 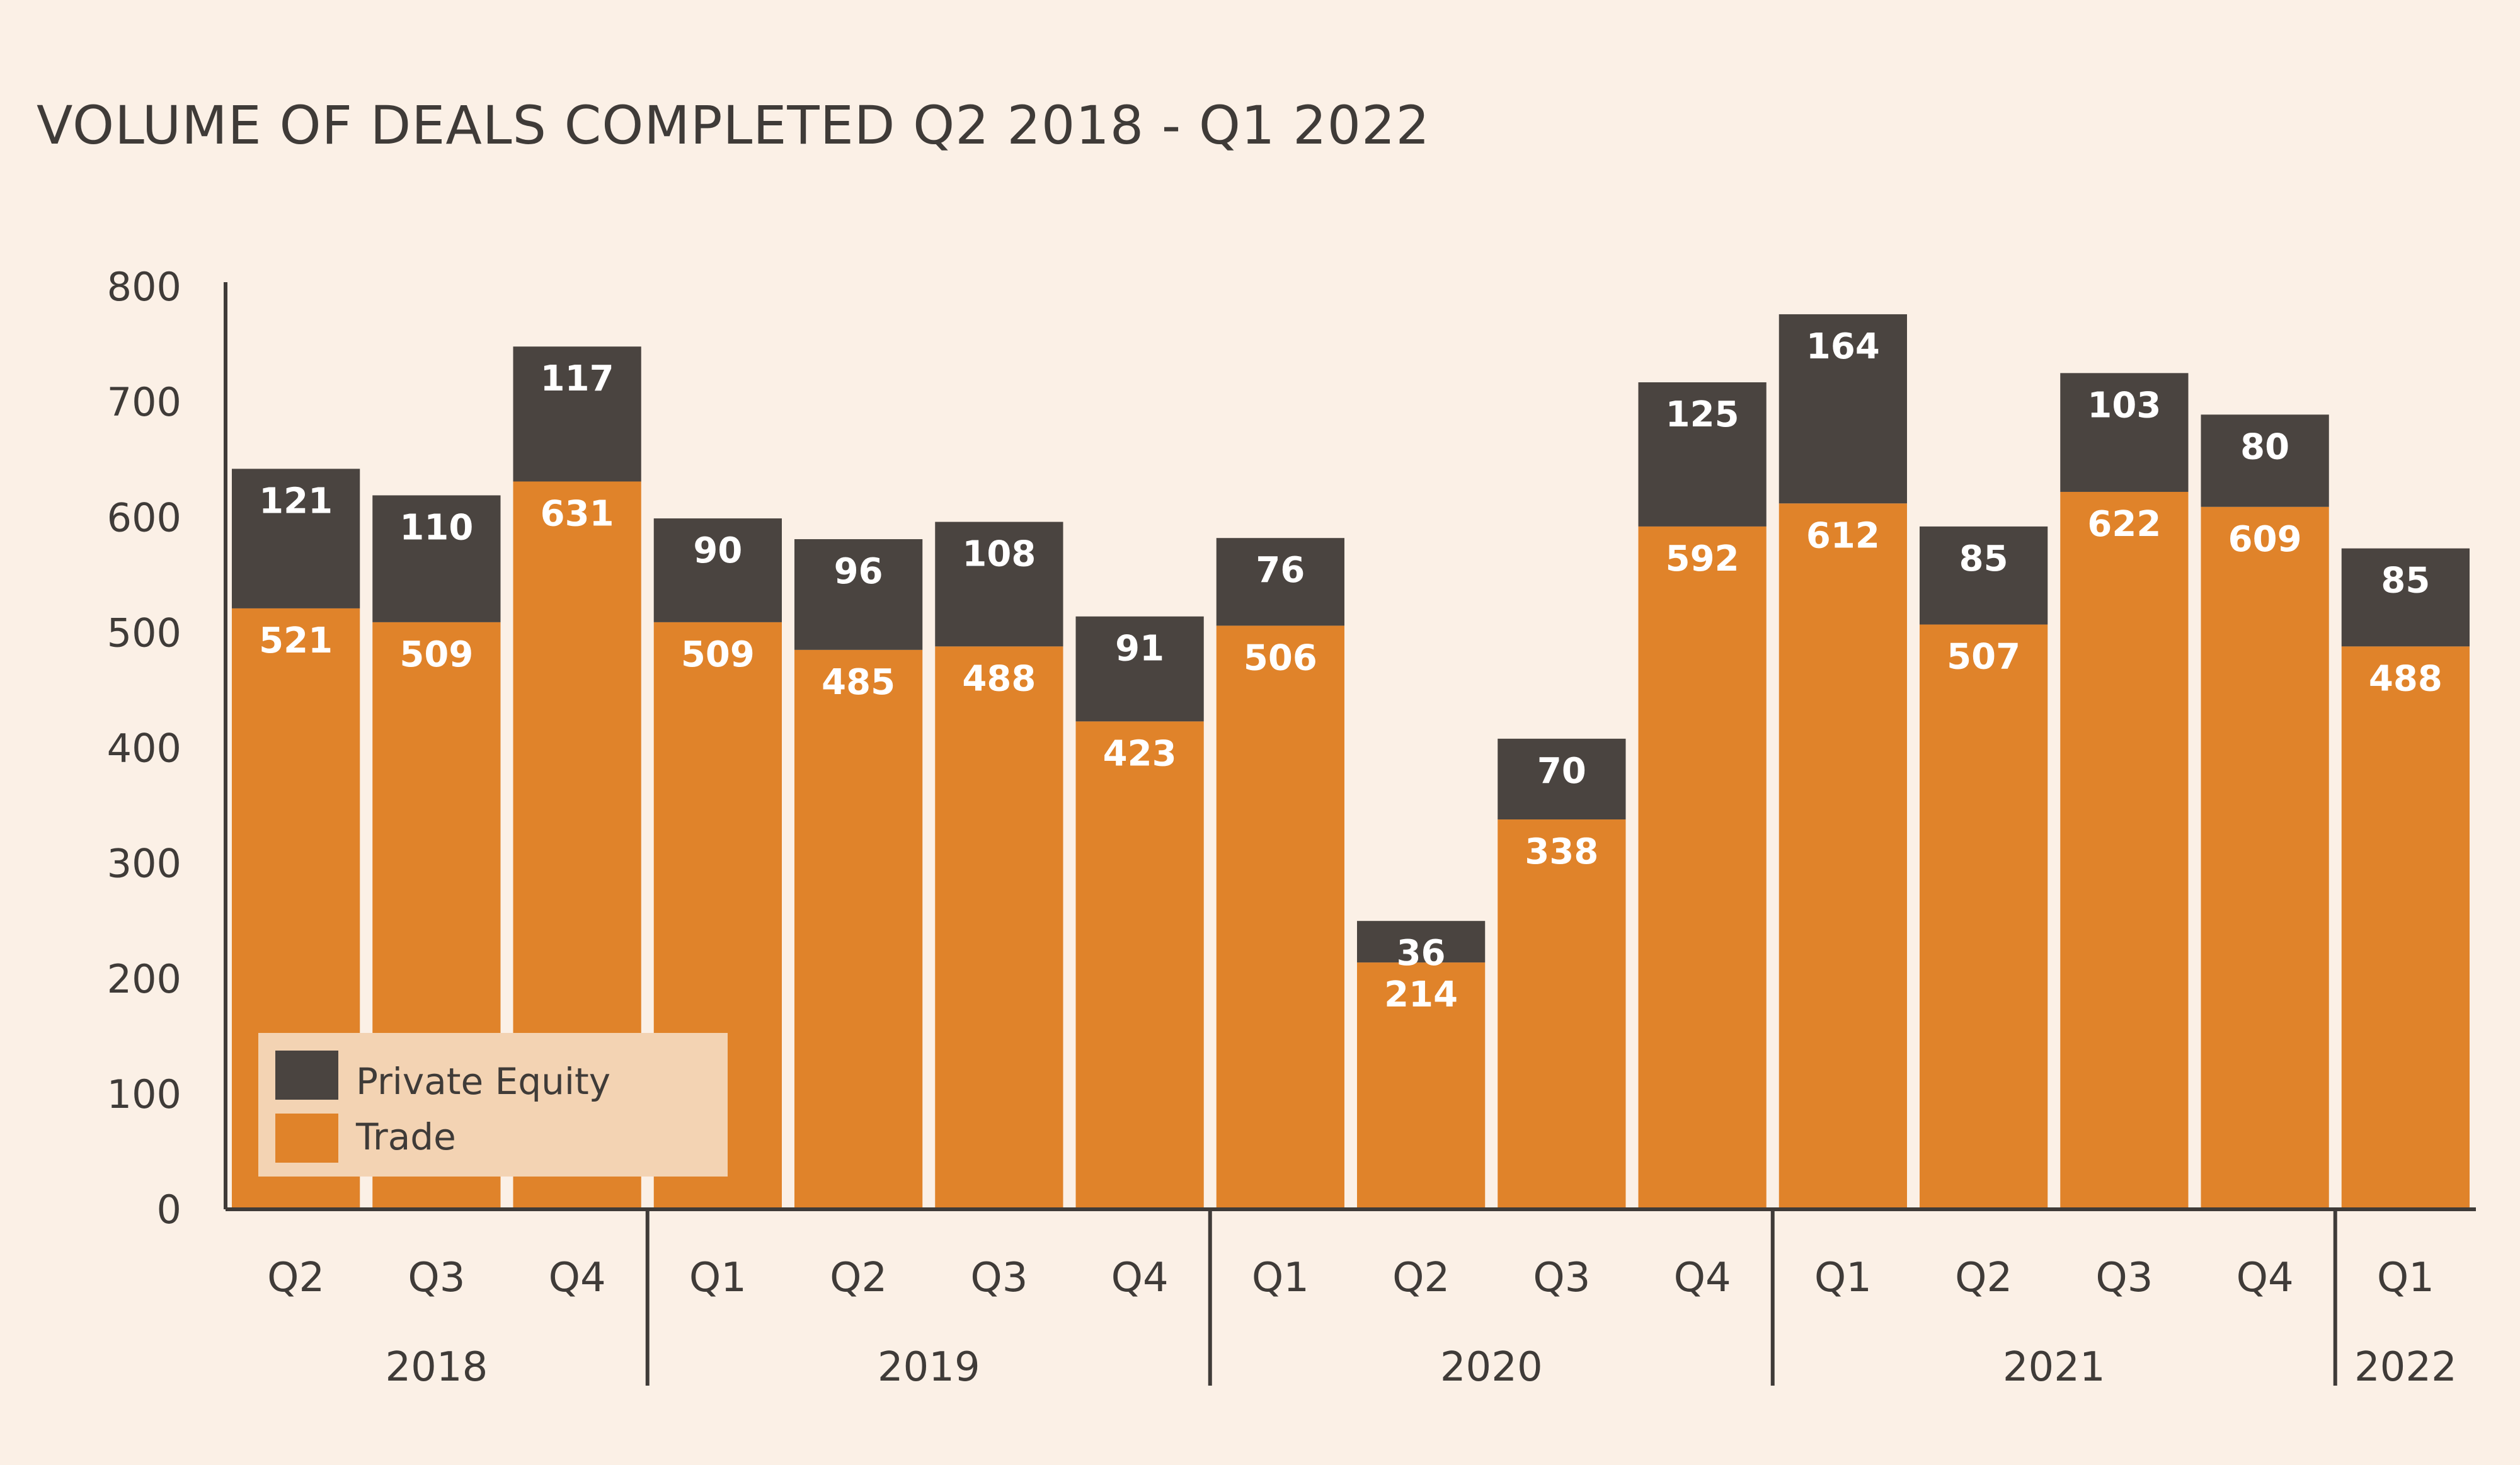 I want to click on trade-value-label: 214, so click(x=1421, y=995).